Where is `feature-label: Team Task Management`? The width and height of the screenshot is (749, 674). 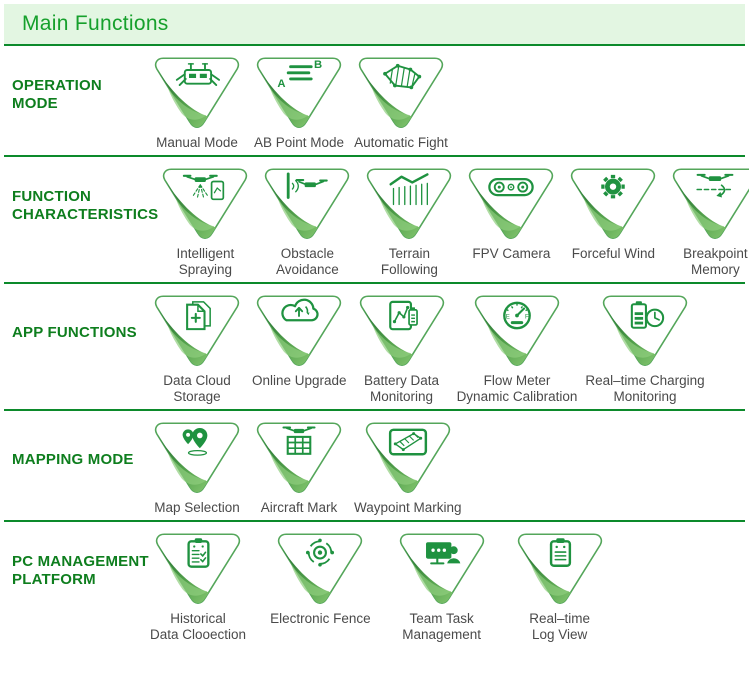
feature-label: Team Task Management is located at coordinates (442, 626).